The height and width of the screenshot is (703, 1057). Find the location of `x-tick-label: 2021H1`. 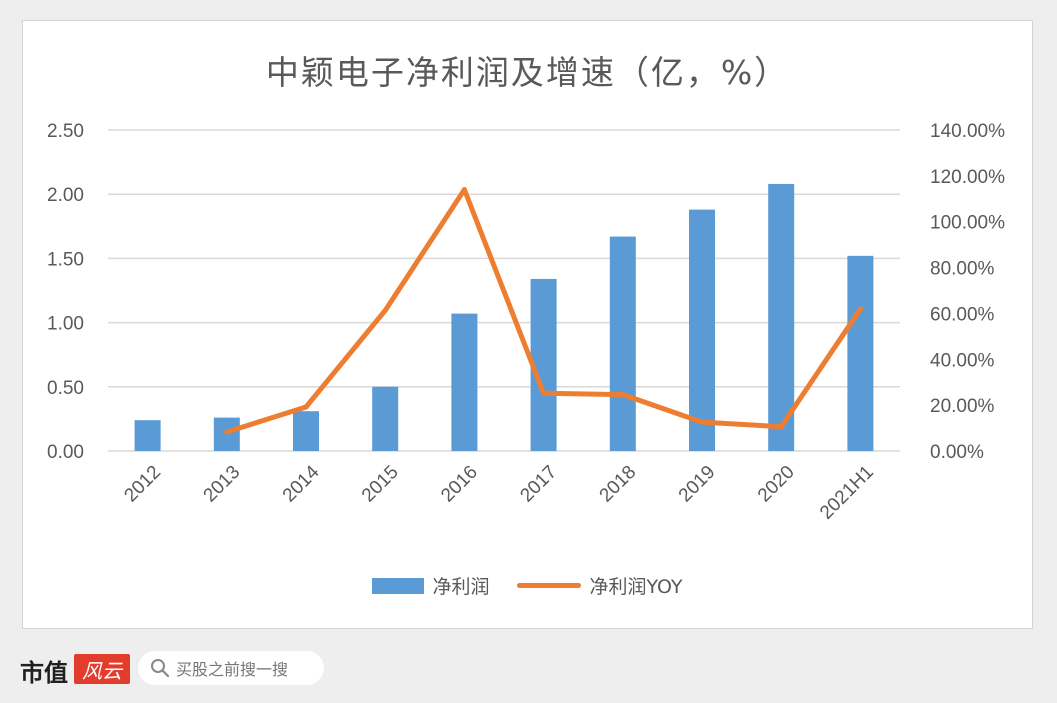

x-tick-label: 2021H1 is located at coordinates (847, 493).